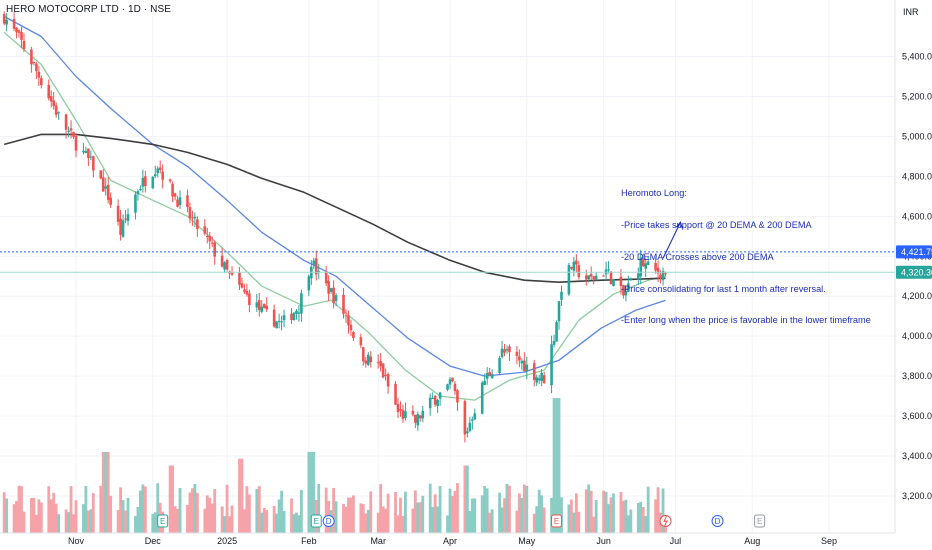 This screenshot has width=932, height=550. I want to click on trend-arrow-line, so click(671, 240).